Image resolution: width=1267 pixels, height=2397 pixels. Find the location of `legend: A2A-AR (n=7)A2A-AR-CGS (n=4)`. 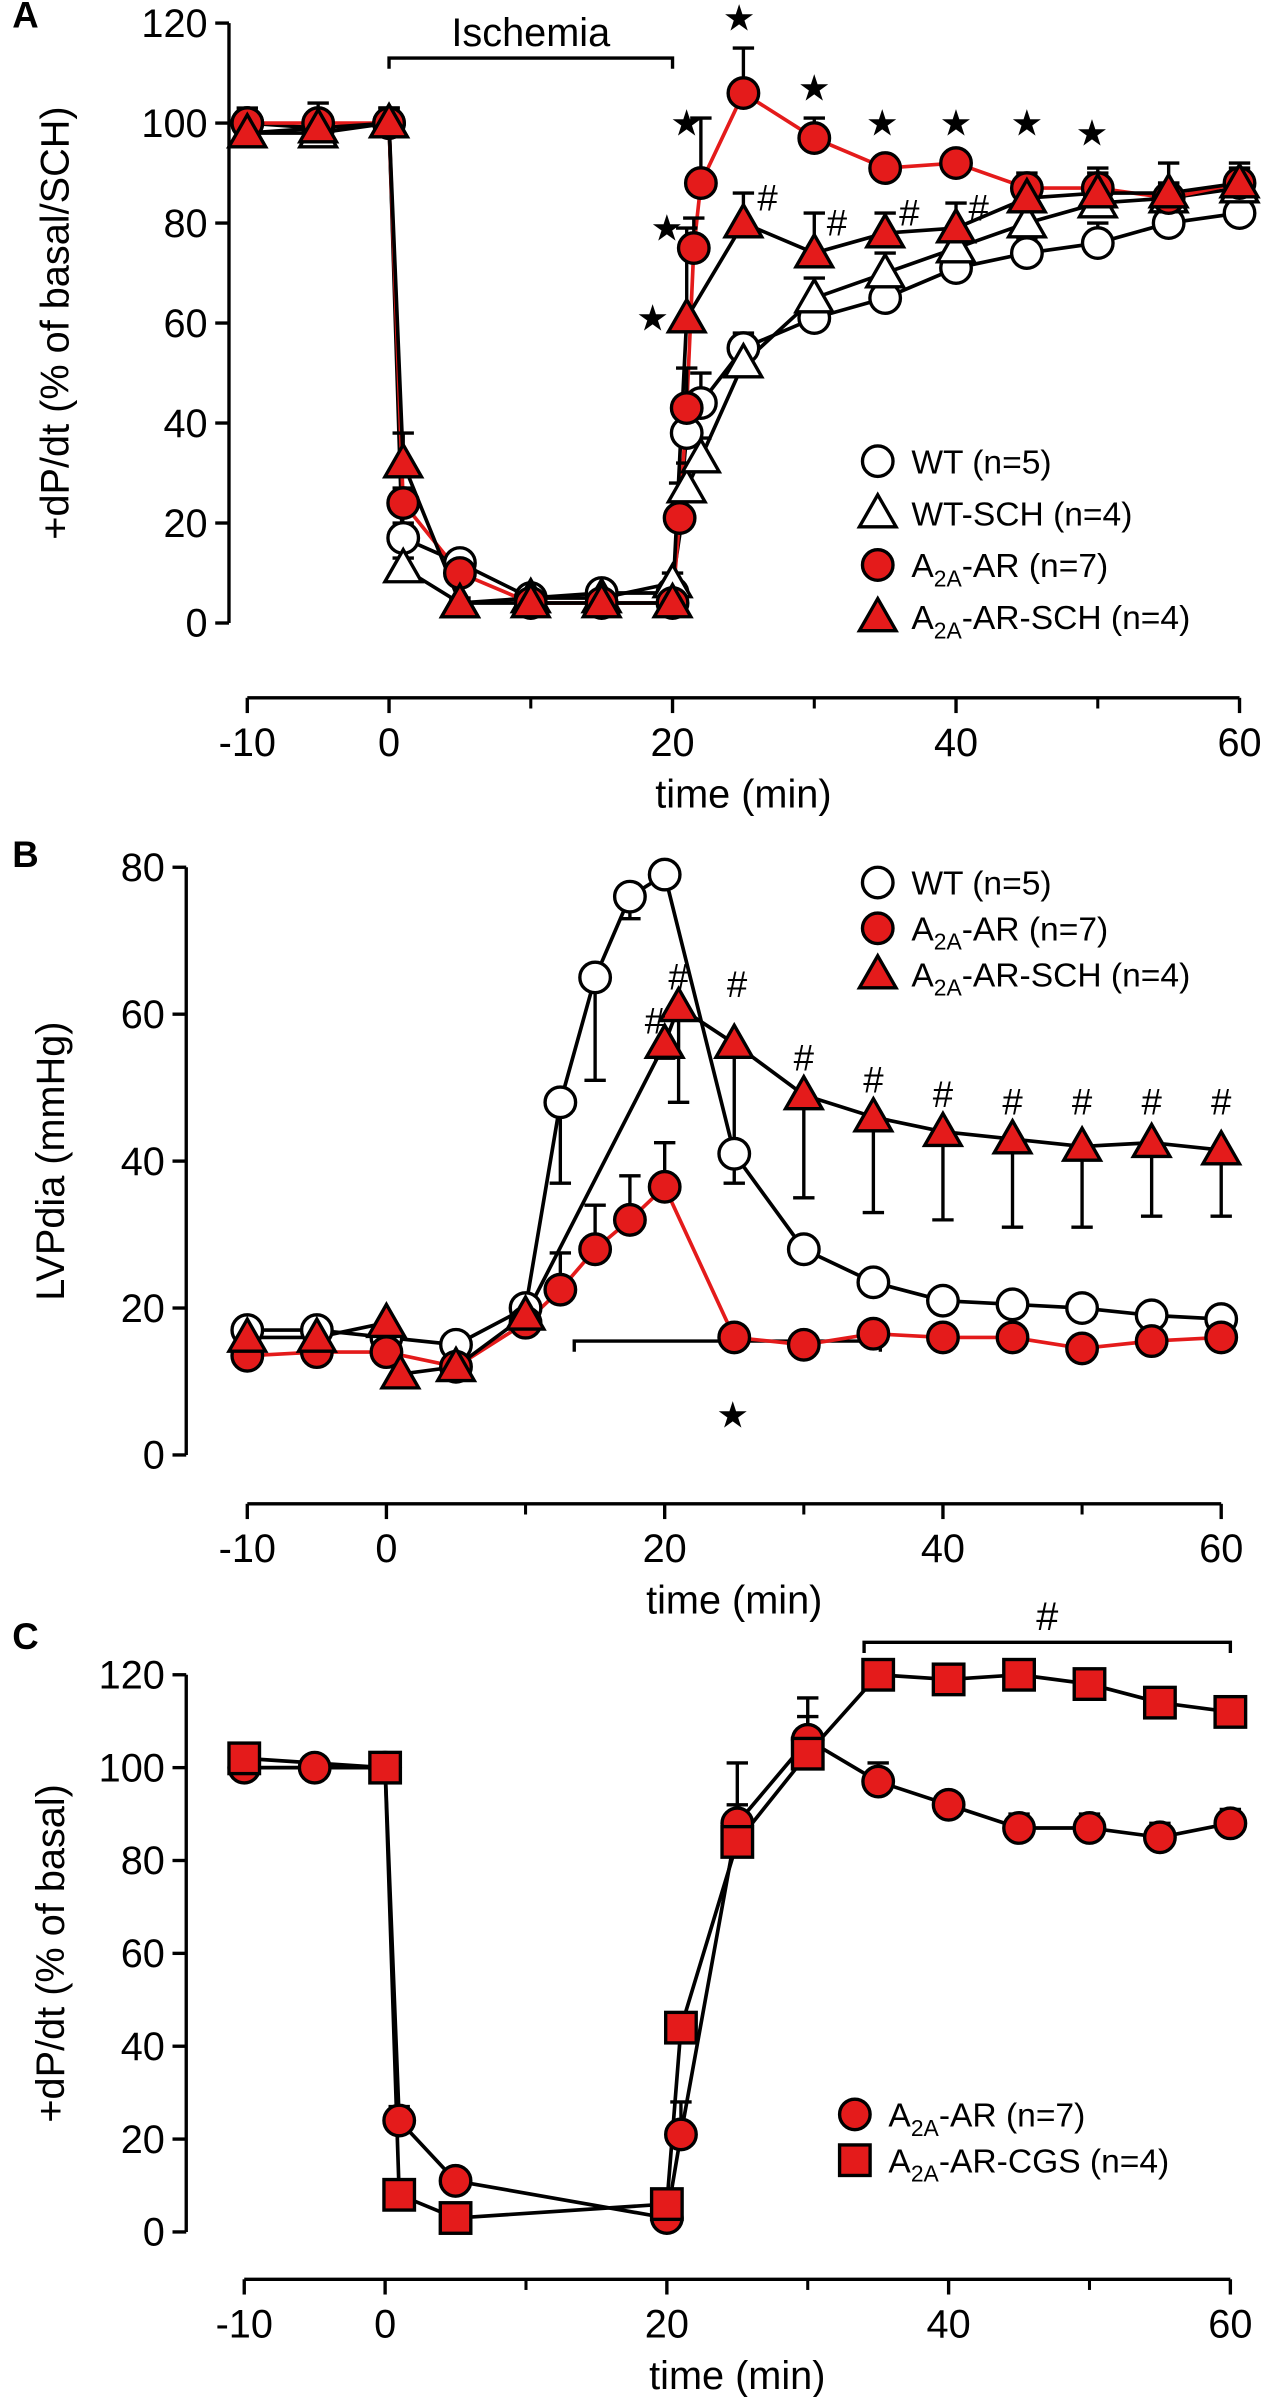

legend: A2A-AR (n=7)A2A-AR-CGS (n=4) is located at coordinates (1003, 2142).